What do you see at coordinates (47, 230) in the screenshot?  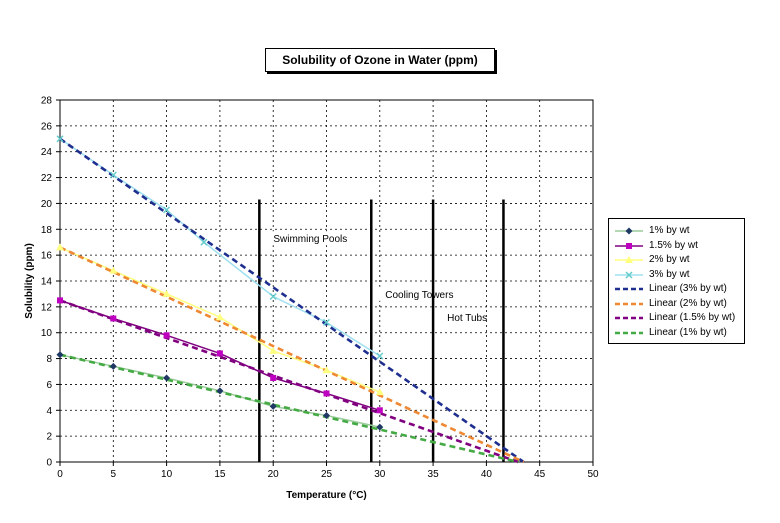 I see `y-tick-label: 18` at bounding box center [47, 230].